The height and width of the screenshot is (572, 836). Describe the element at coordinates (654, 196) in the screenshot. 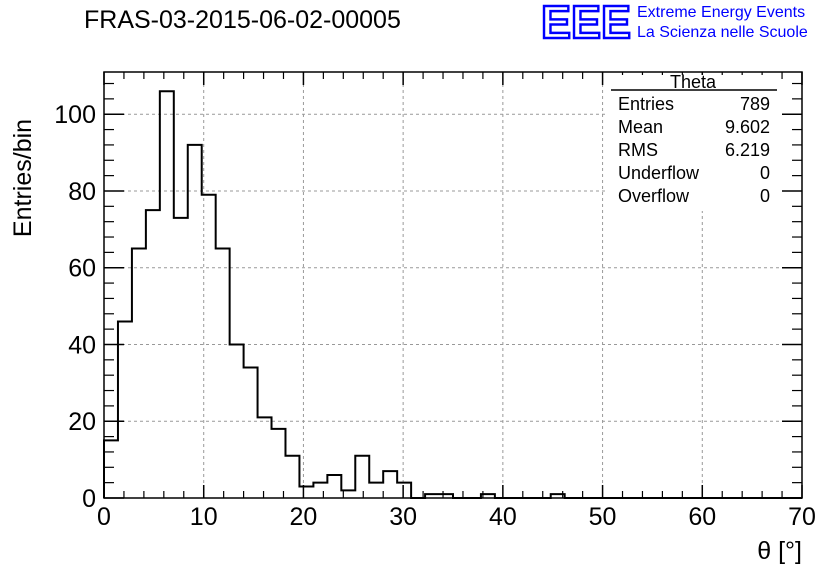

I see `stats-label: Overflow` at that location.